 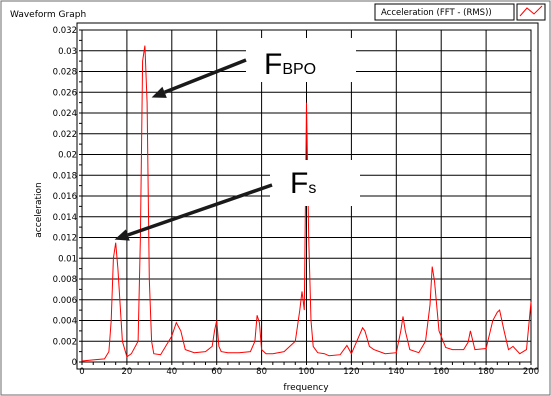 What do you see at coordinates (81, 372) in the screenshot?
I see `x-tick-label: 0` at bounding box center [81, 372].